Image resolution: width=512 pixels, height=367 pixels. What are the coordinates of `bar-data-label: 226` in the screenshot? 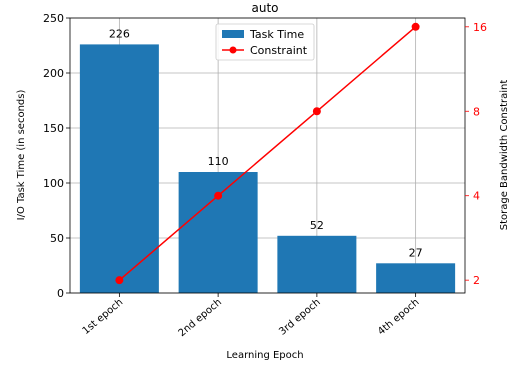 It's located at (119, 33).